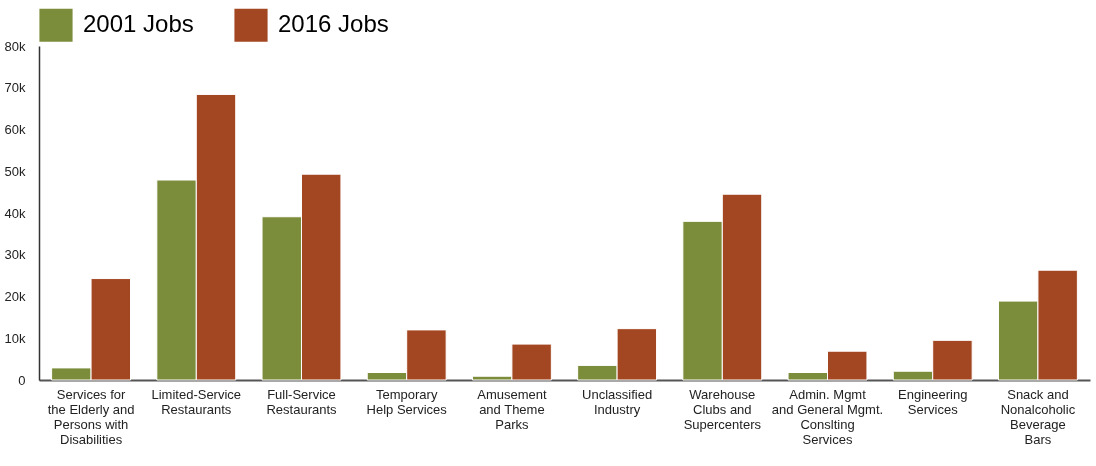  What do you see at coordinates (15, 129) in the screenshot?
I see `y-tick-label: 60k` at bounding box center [15, 129].